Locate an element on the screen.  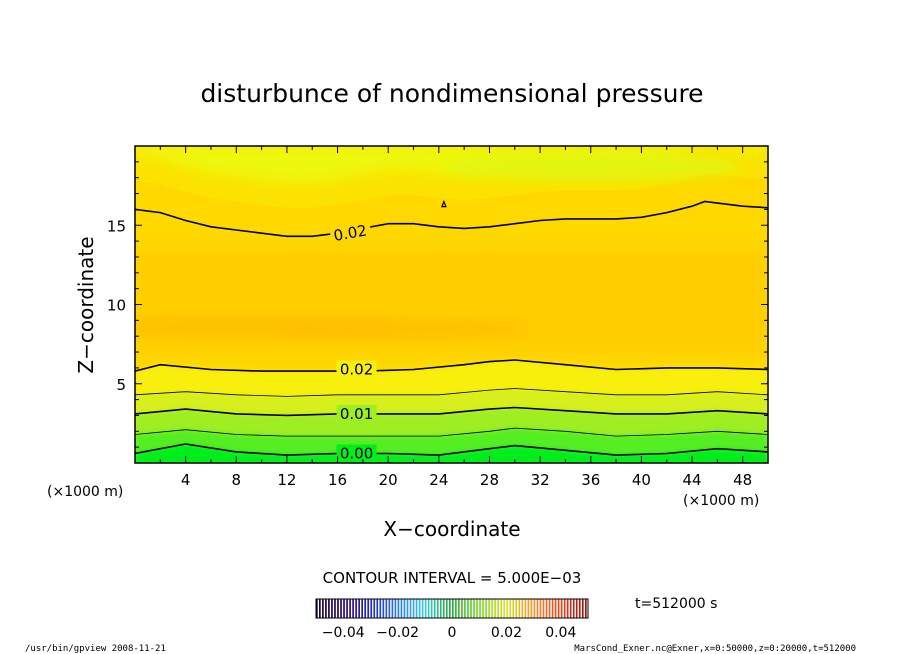
footer-left: /usr/bin/gpview 2008-11-21 is located at coordinates (95, 649).